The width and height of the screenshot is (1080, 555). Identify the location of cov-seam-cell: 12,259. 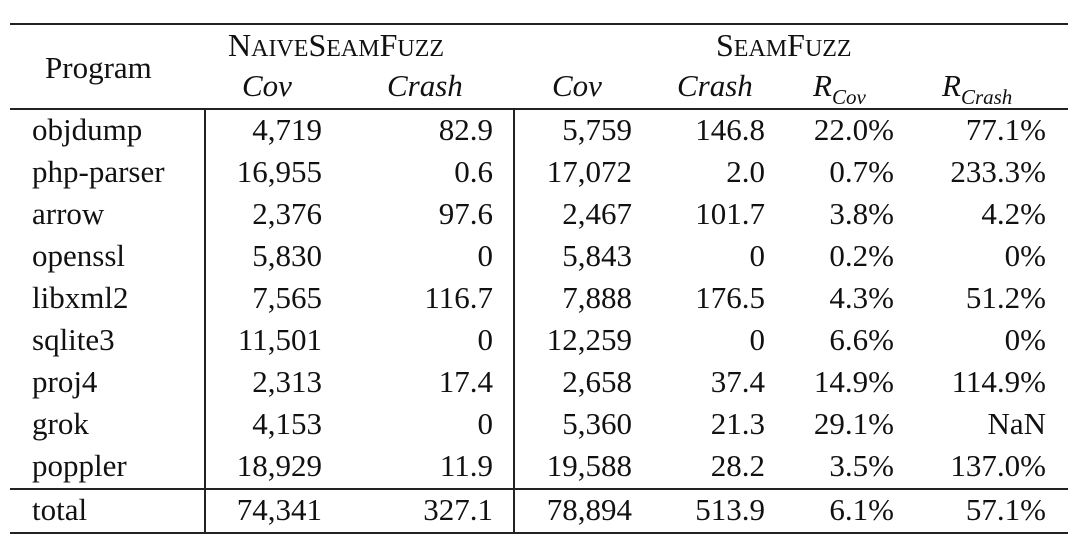
(589, 339).